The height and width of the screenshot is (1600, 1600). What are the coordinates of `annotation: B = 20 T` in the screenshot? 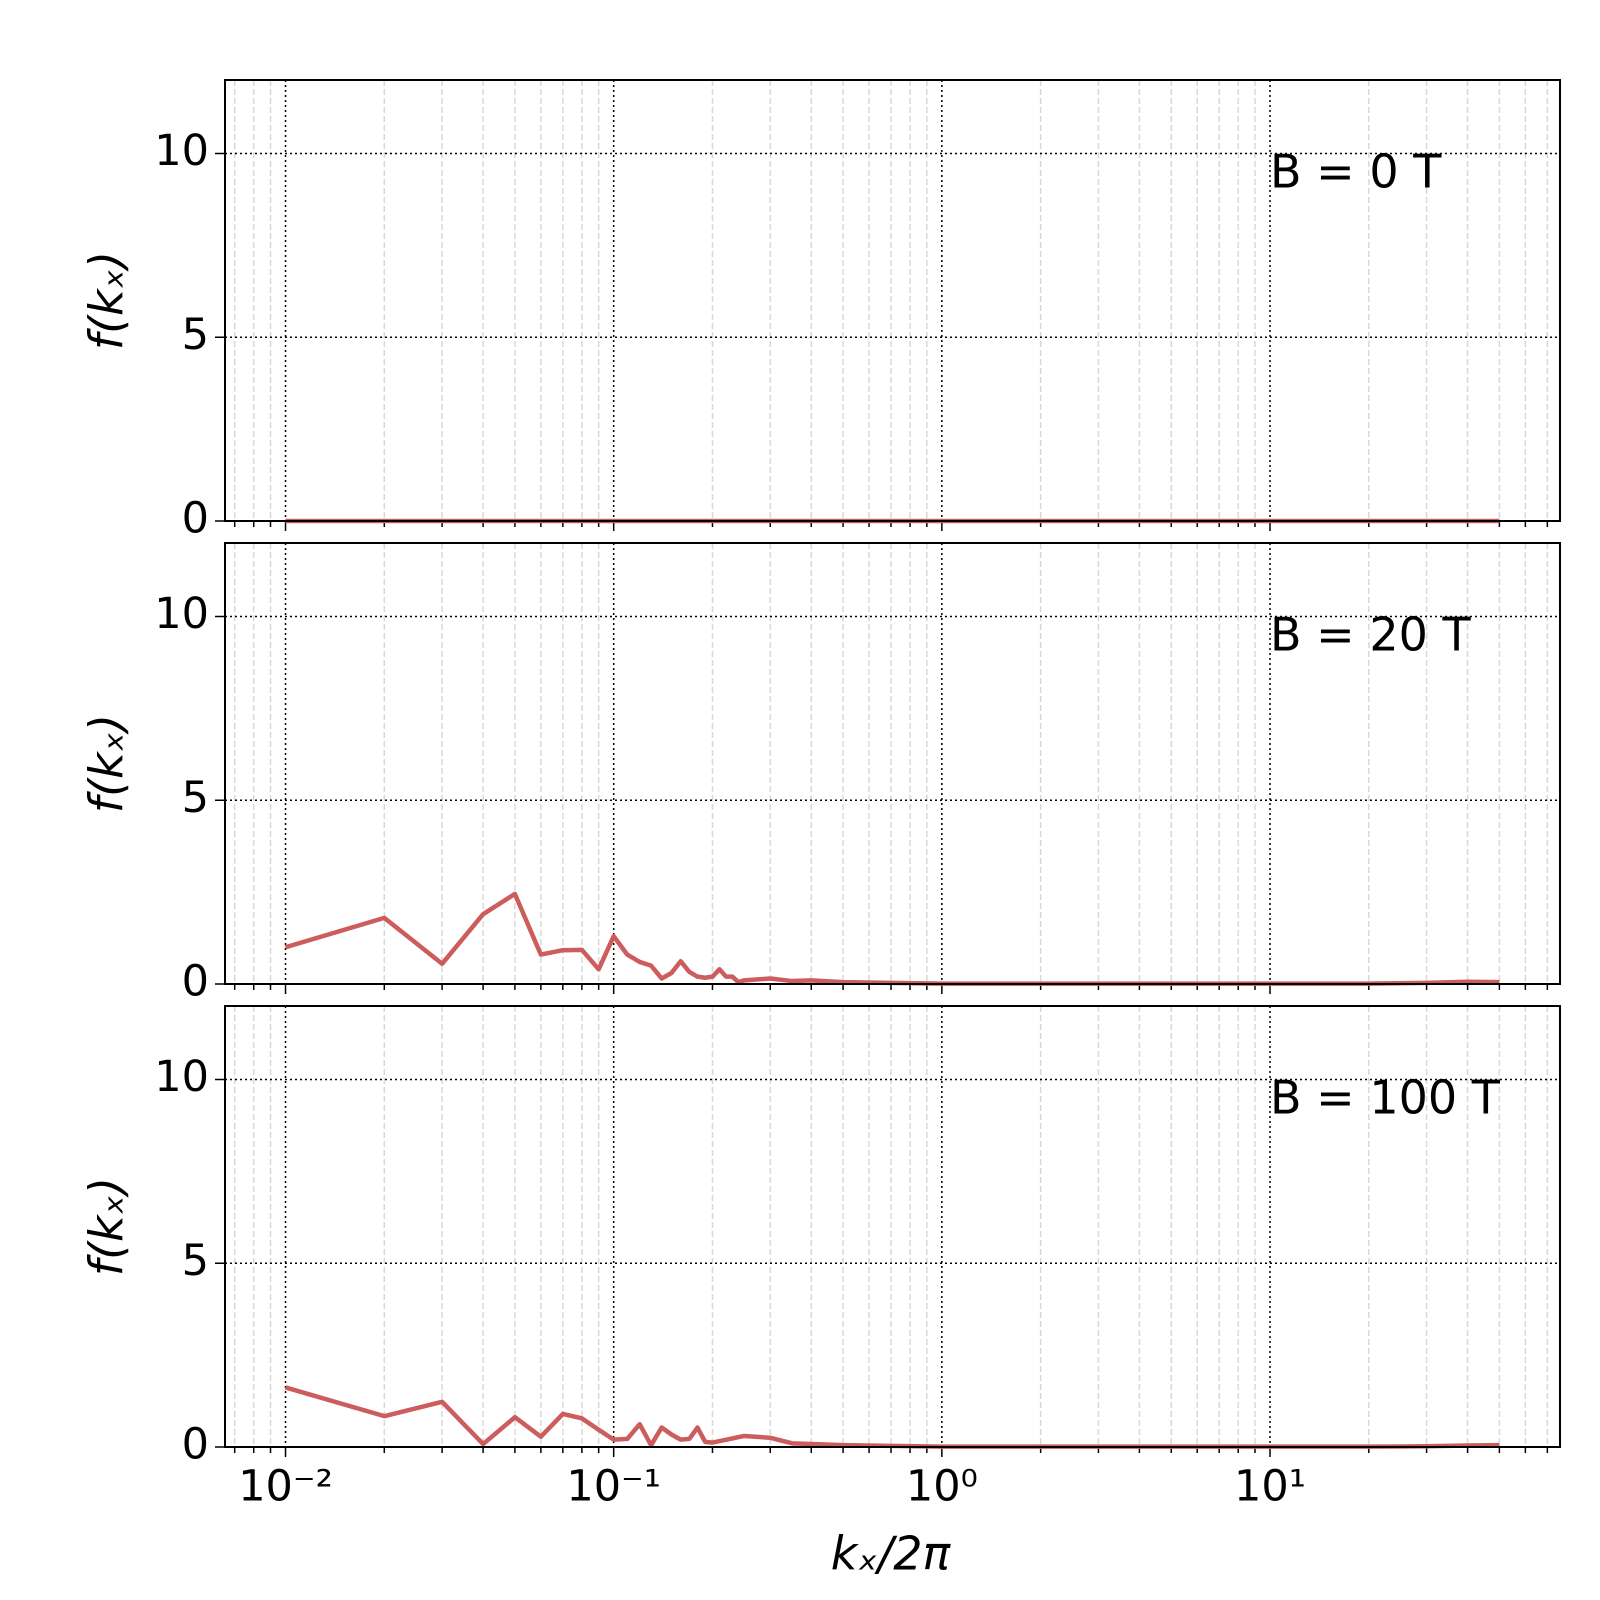 It's located at (1371, 635).